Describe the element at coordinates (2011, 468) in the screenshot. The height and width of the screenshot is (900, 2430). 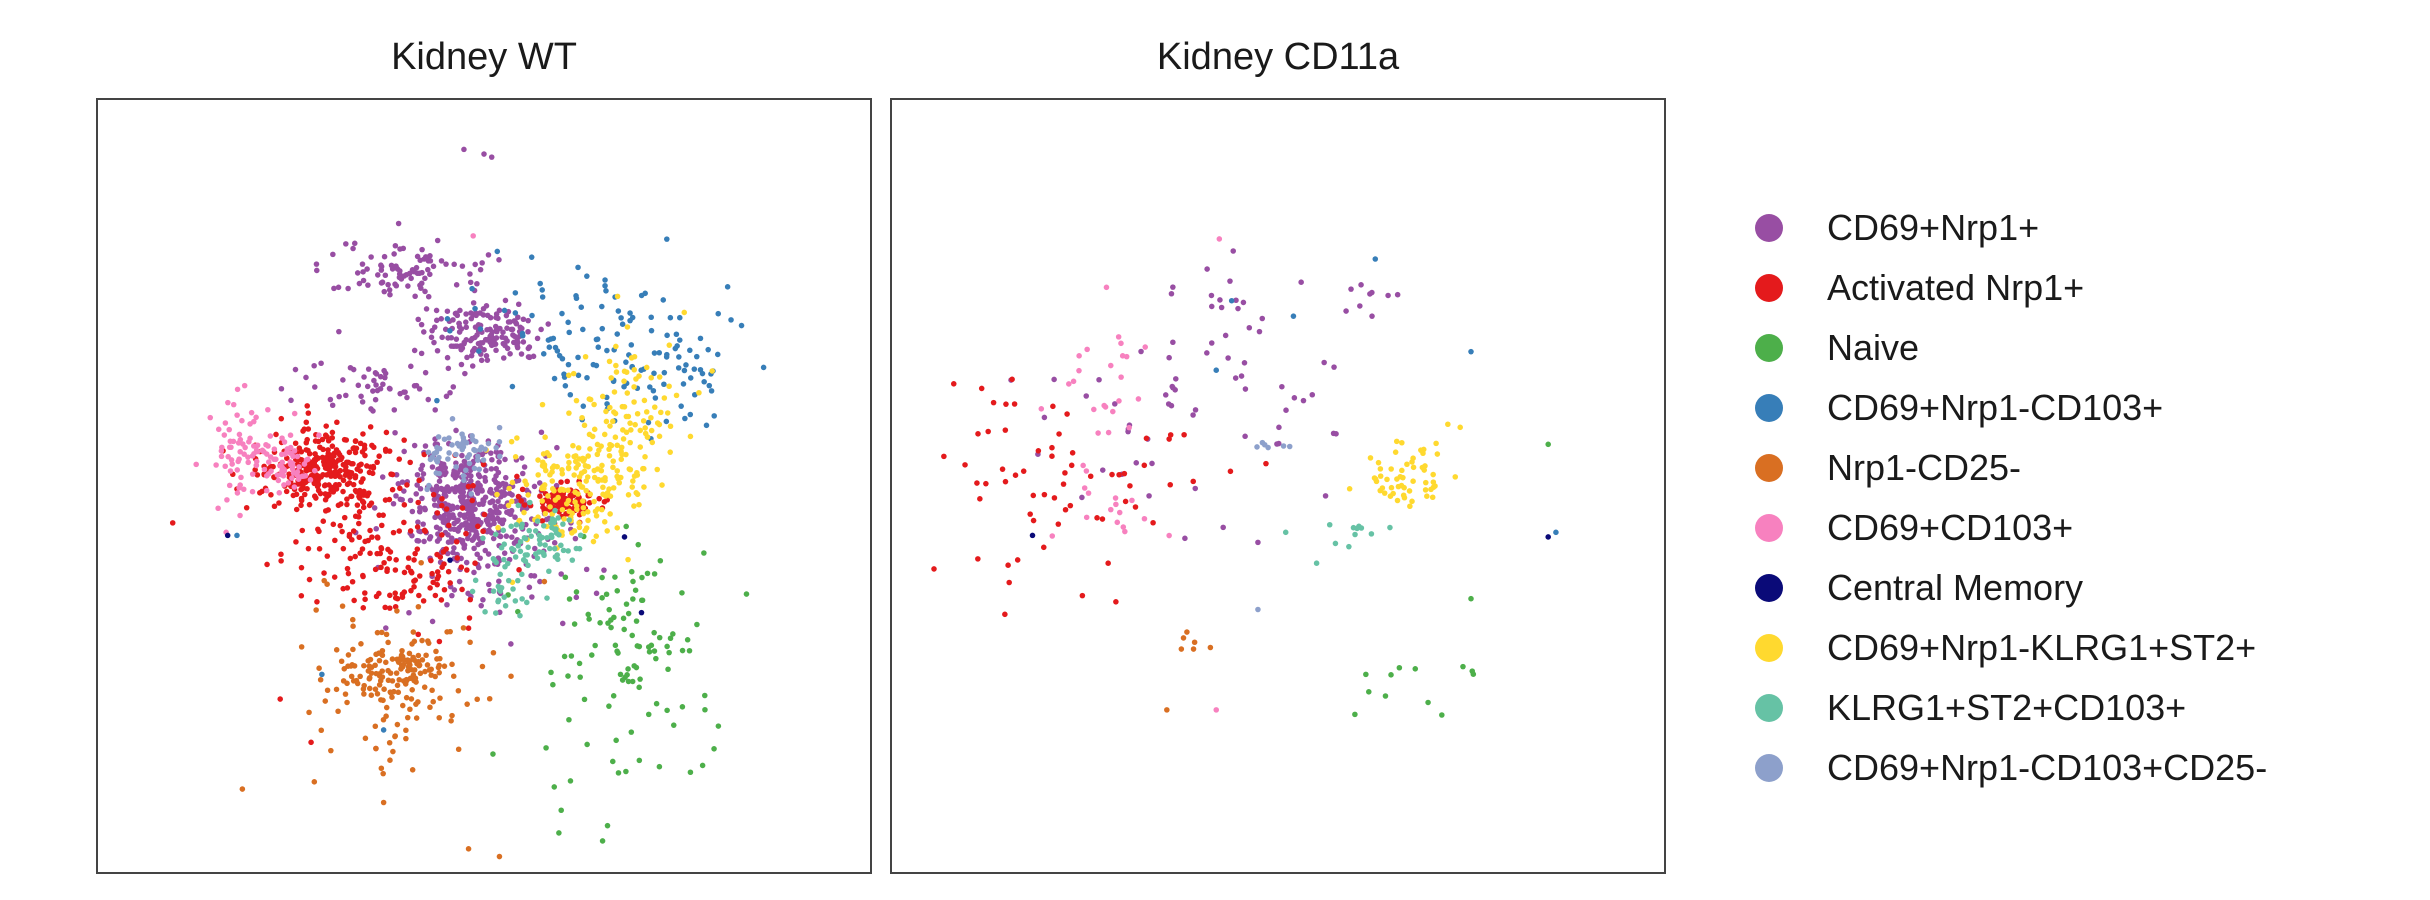
I see `legend-item: Nrp1-CD25-` at that location.